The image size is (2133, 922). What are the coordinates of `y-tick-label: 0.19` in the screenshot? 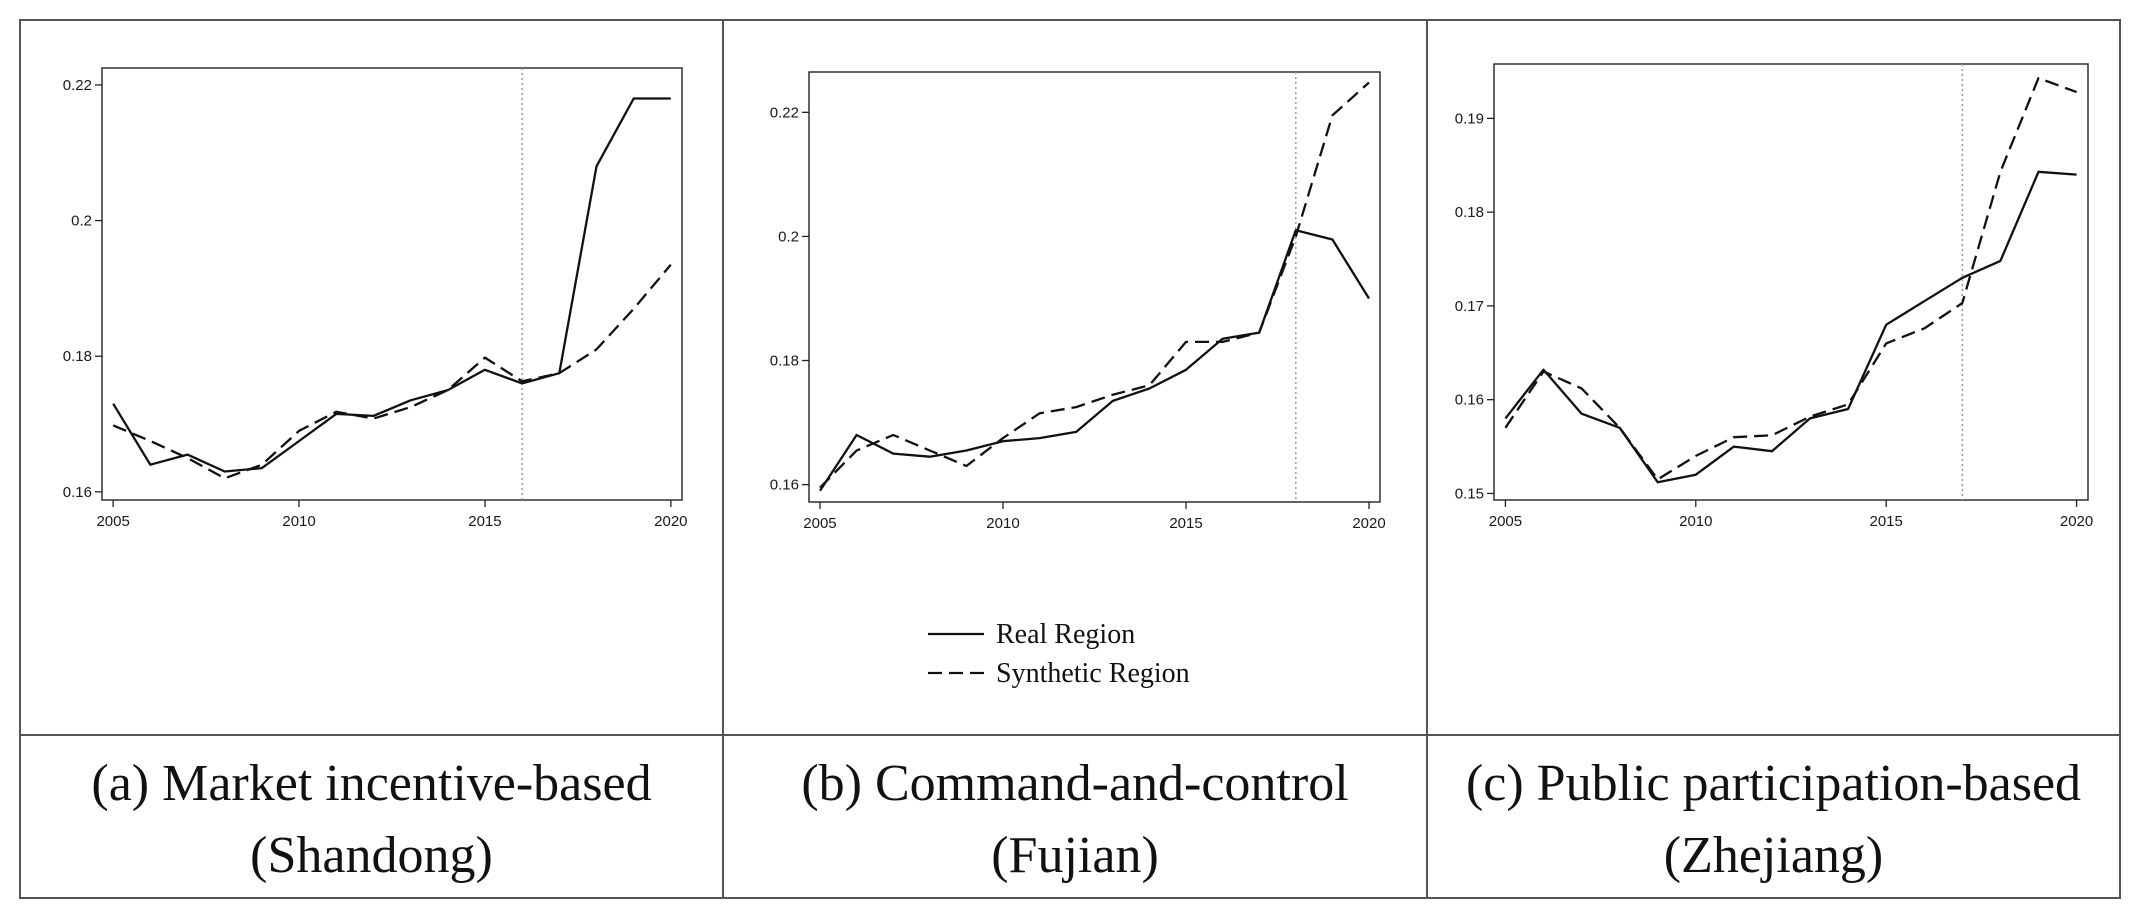 It's located at (1469, 118).